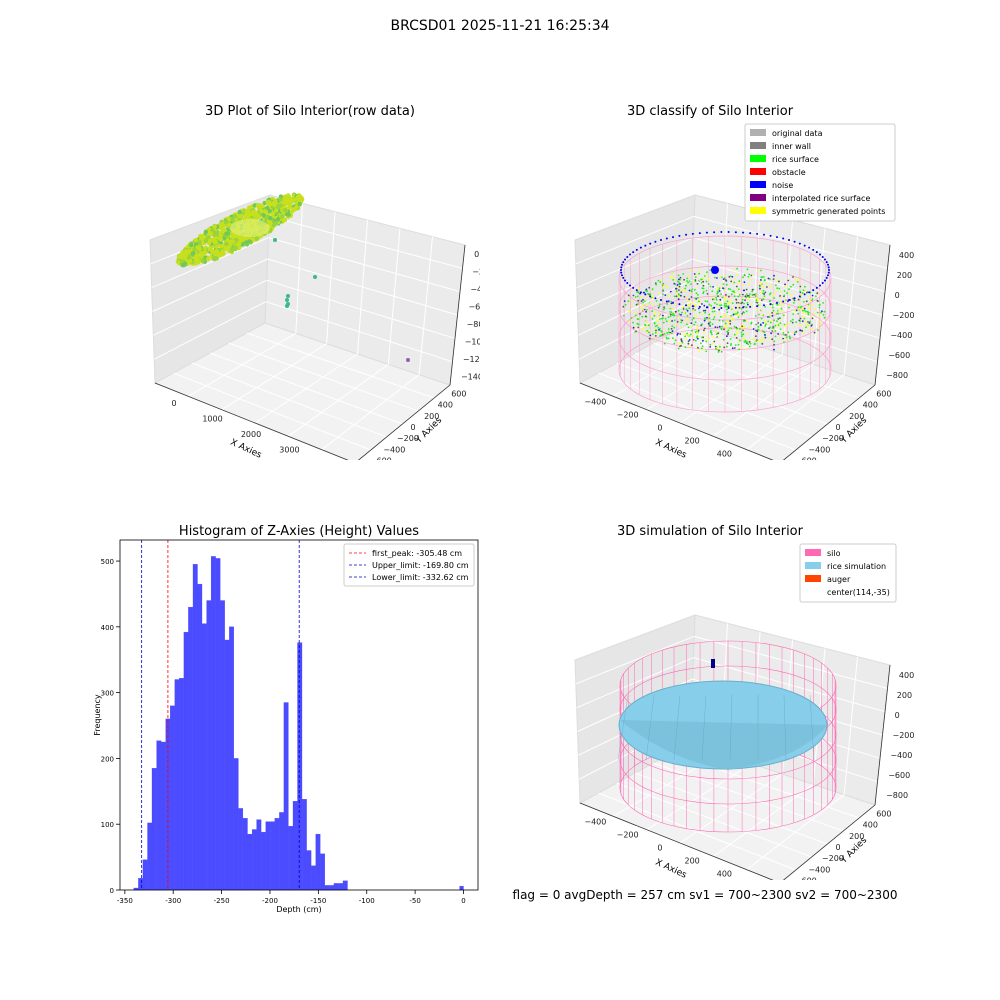 This screenshot has width=1000, height=1000. What do you see at coordinates (408, 438) in the screenshot?
I see `y-tick-label: −200` at bounding box center [408, 438].